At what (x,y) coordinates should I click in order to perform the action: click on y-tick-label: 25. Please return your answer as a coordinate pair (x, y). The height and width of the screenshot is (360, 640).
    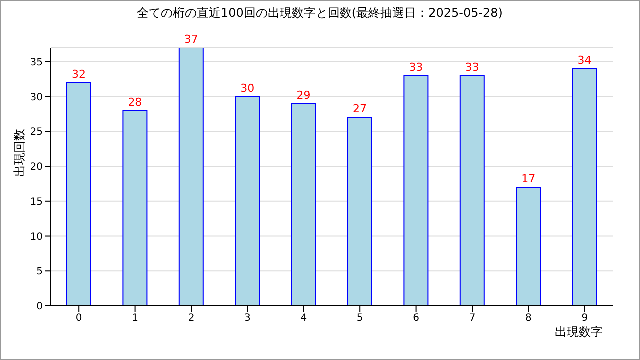
    Looking at the image, I should click on (36, 132).